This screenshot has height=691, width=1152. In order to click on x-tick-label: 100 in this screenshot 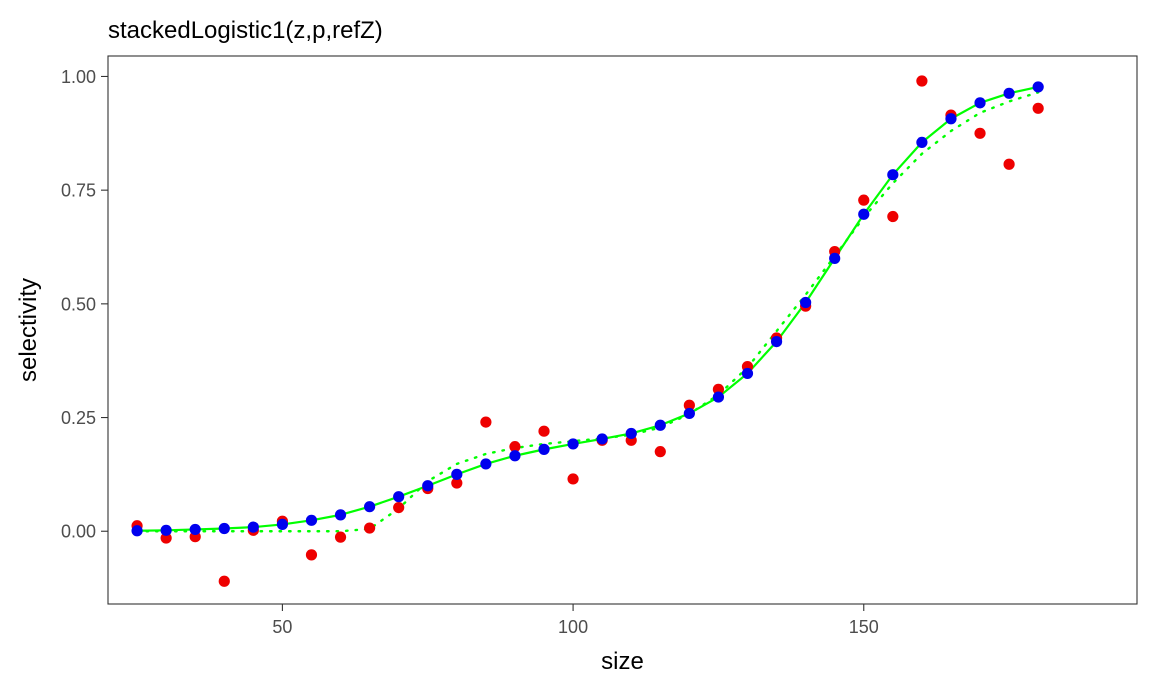, I will do `click(573, 627)`.